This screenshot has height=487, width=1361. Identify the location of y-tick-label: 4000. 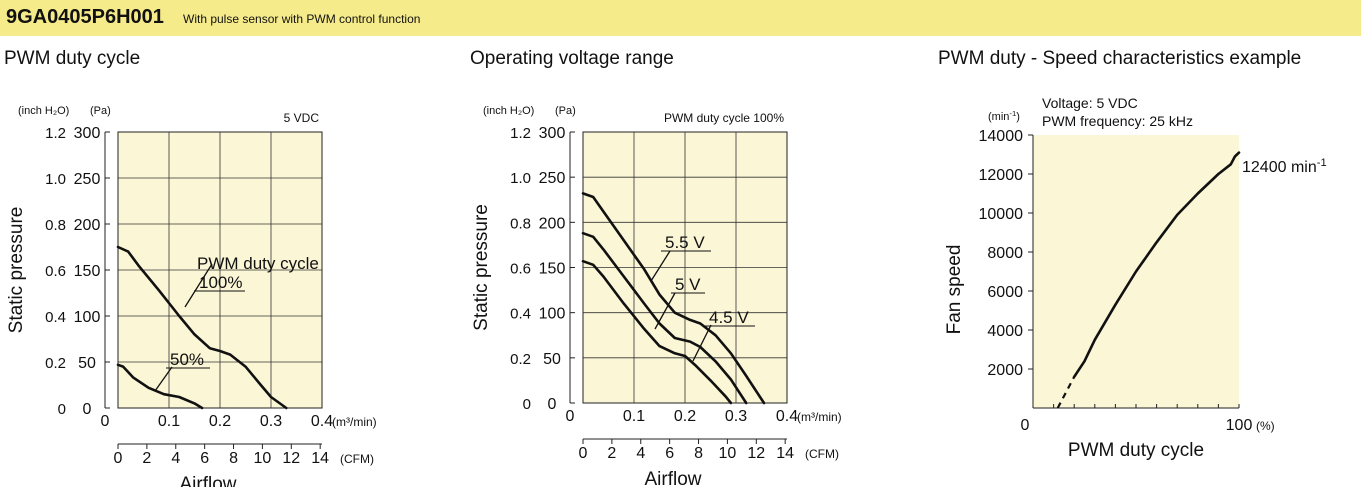
(1005, 331).